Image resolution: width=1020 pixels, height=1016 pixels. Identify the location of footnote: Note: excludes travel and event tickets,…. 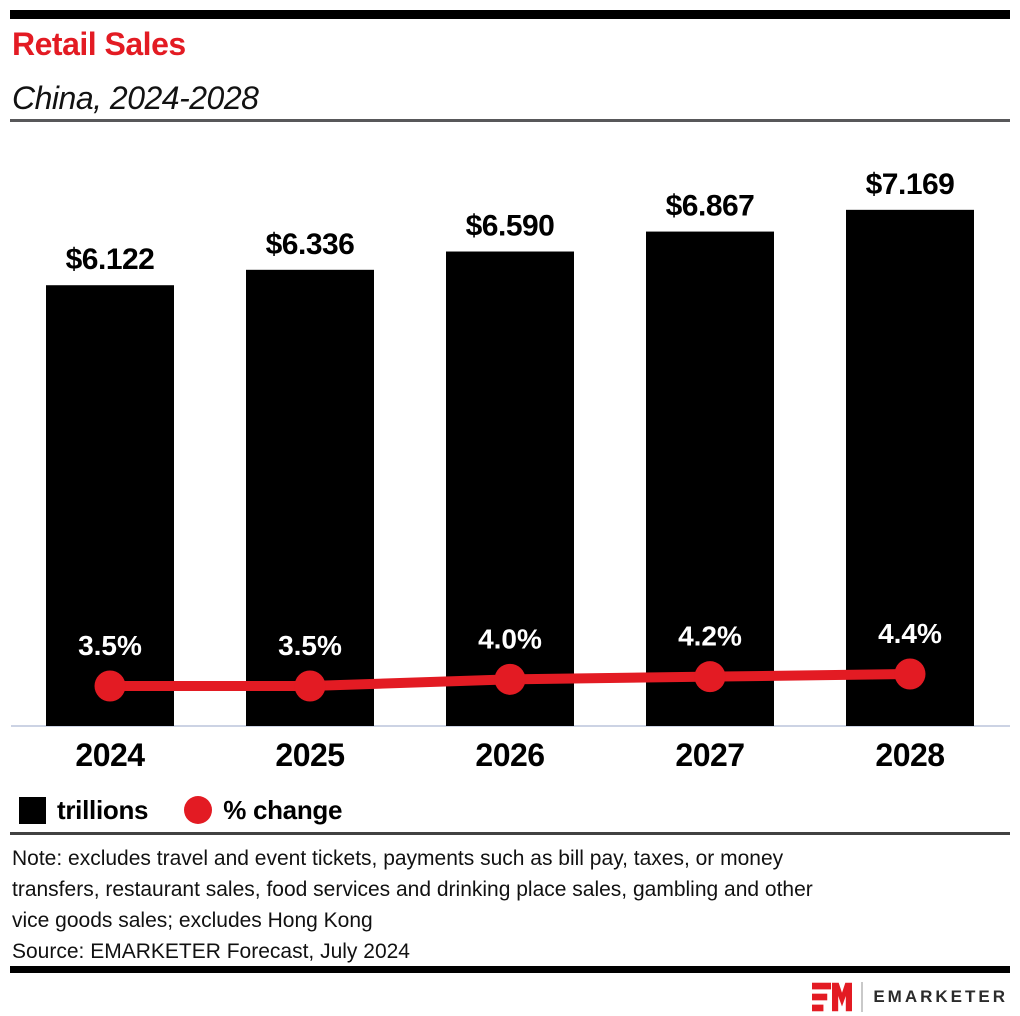
(510, 905).